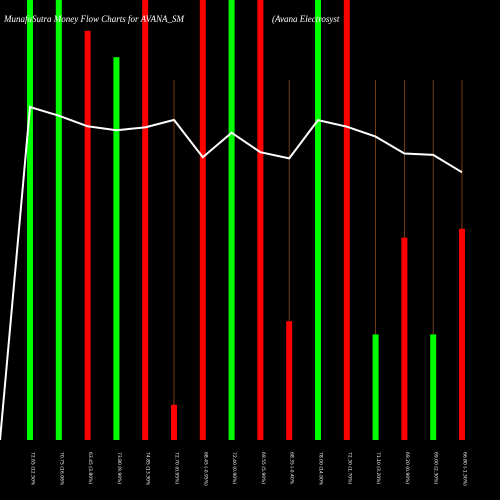 Image resolution: width=500 pixels, height=500 pixels. What do you see at coordinates (177, 468) in the screenshot?
I see `x-tick-label: 72.70 (0.95%)` at bounding box center [177, 468].